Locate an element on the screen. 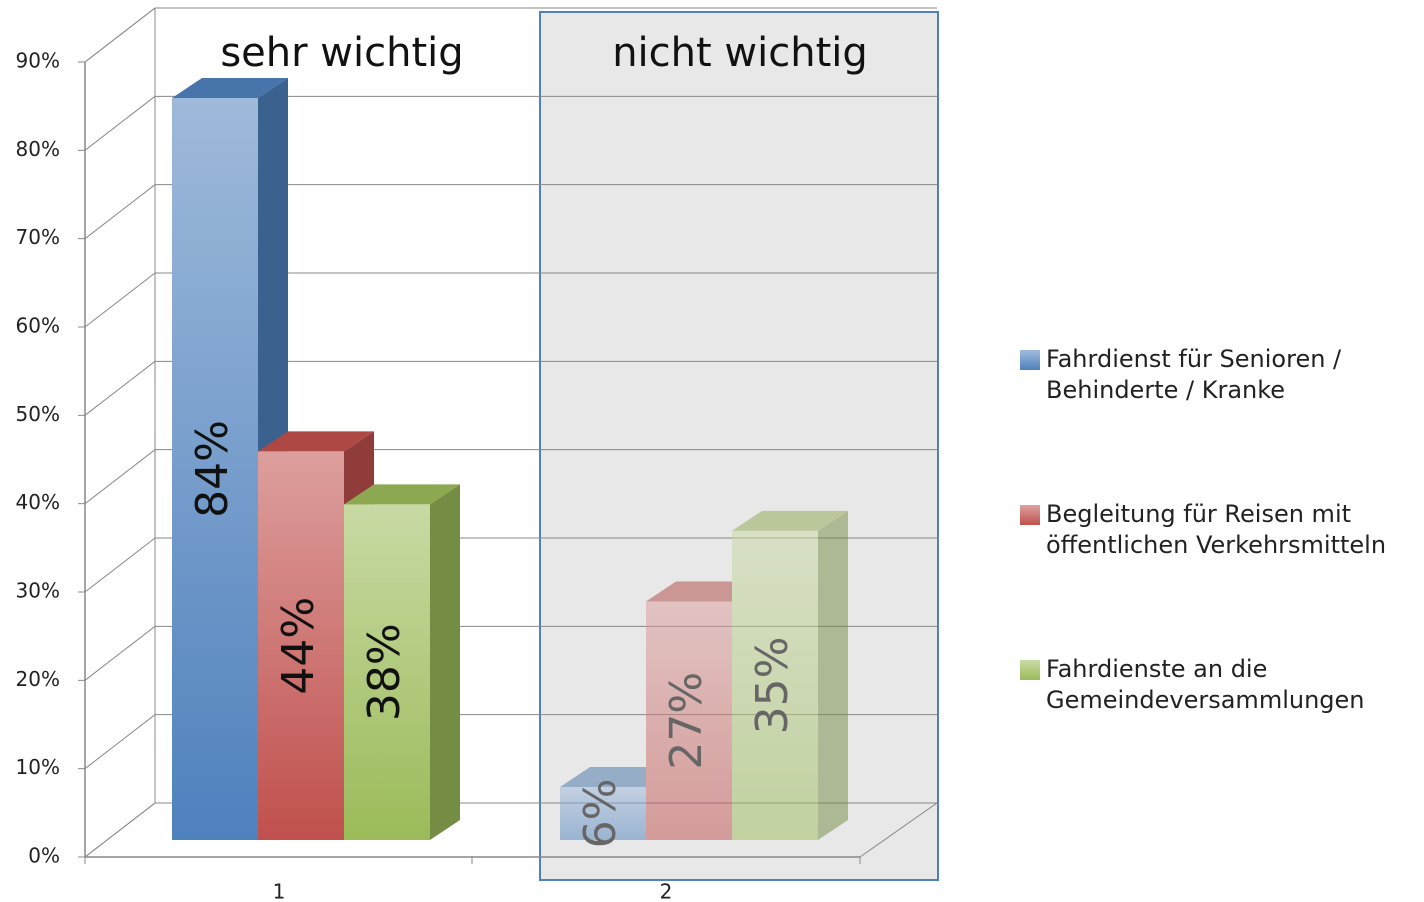 Image resolution: width=1424 pixels, height=902 pixels. legend-item: Fahrdienste an die Gemeindeversammlungen is located at coordinates (1220, 685).